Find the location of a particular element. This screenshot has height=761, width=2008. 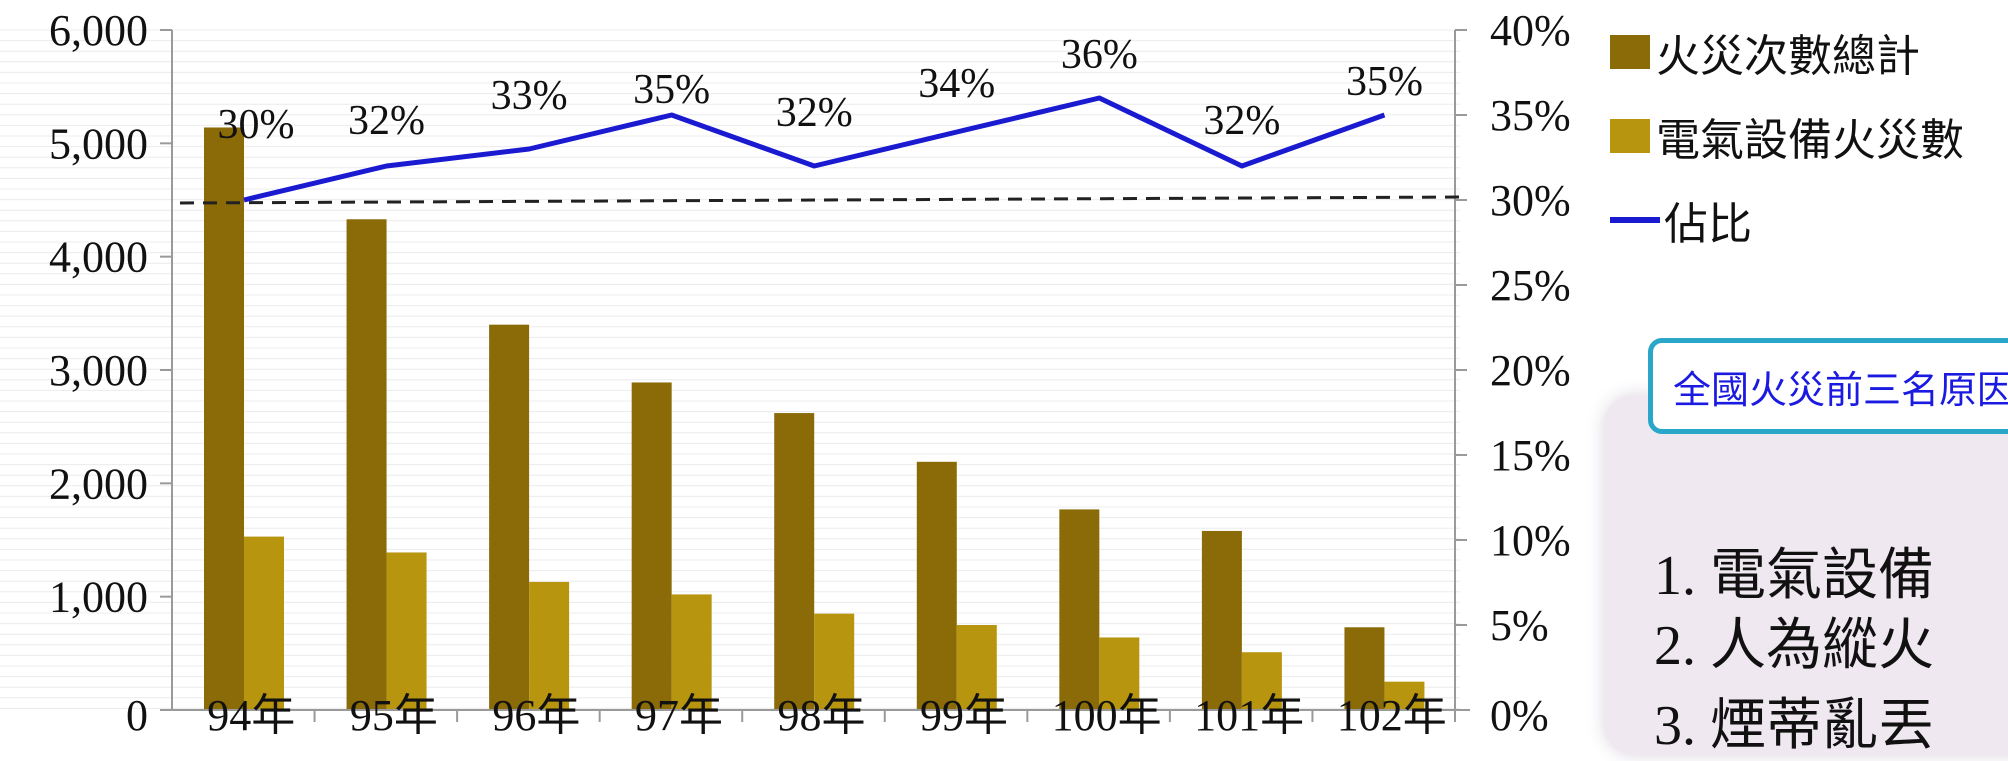

x-tick-label: 97年 is located at coordinates (679, 714).